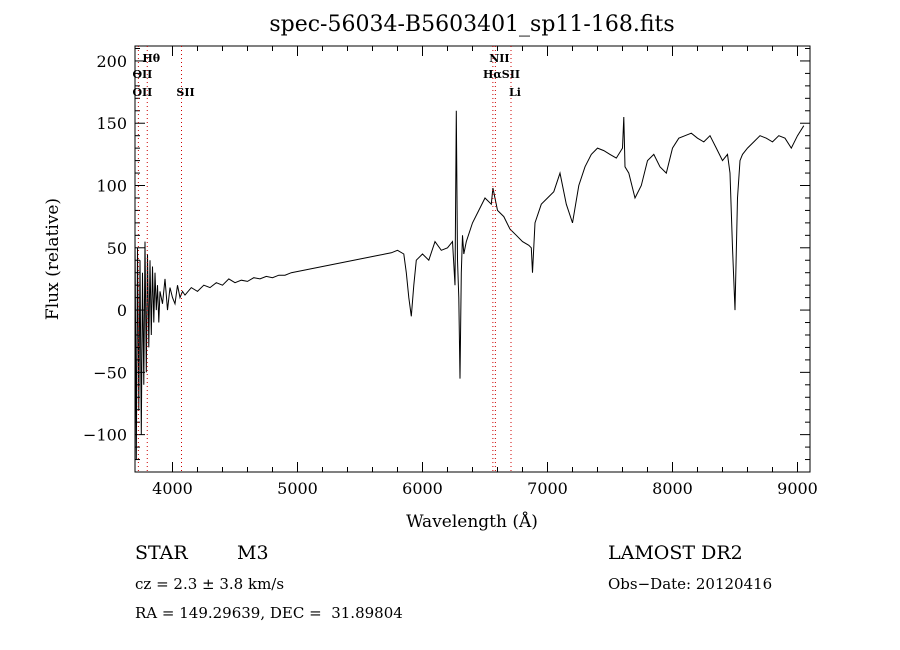 This screenshot has width=900, height=650. Describe the element at coordinates (422, 488) in the screenshot. I see `x-tick-label: 6000` at that location.